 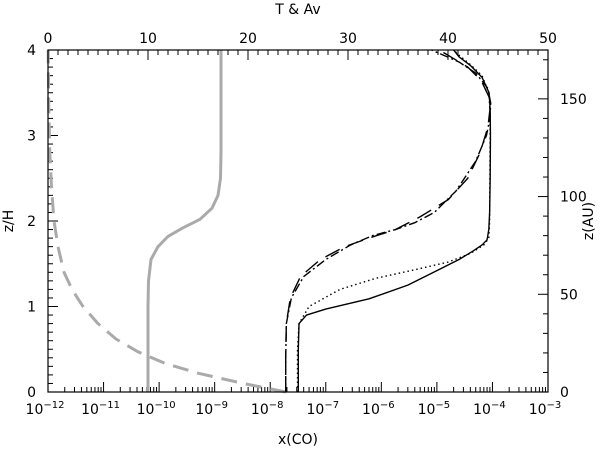 I want to click on x2-axis-title: T & Av, so click(x=297, y=10).